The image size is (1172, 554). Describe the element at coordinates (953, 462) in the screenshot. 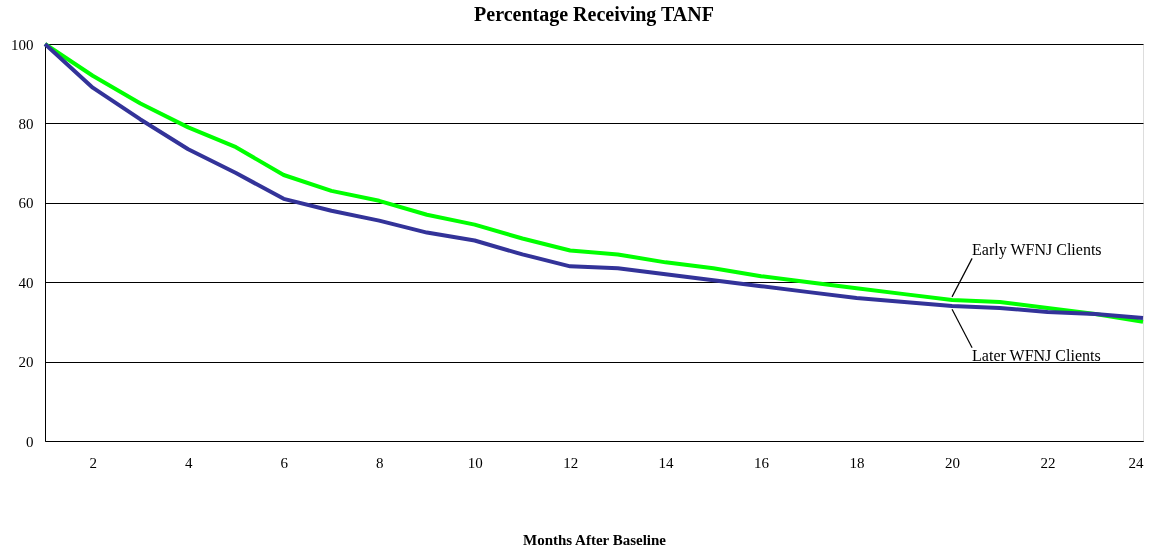

I see `x-tick-label: 20` at that location.